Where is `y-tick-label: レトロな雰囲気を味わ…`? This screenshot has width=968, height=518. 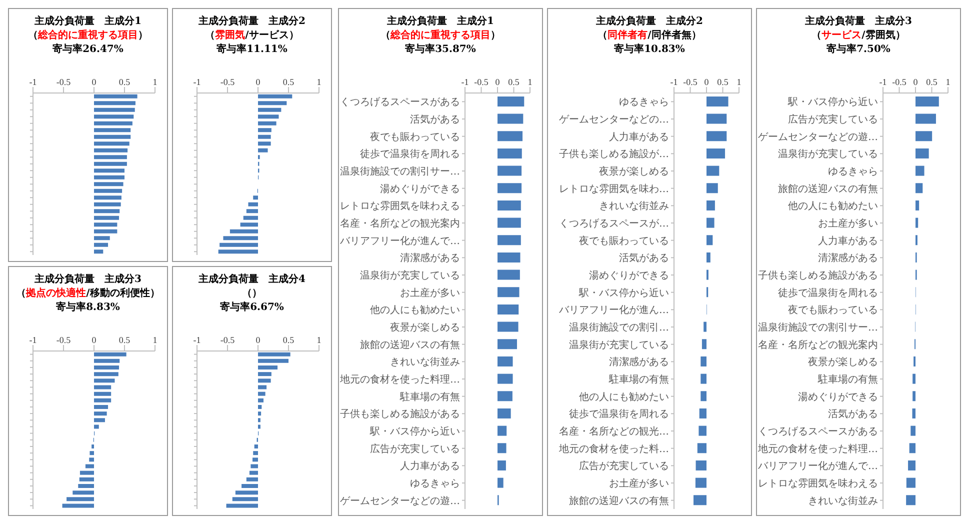
y-tick-label: レトロな雰囲気を味わ… is located at coordinates (614, 188).